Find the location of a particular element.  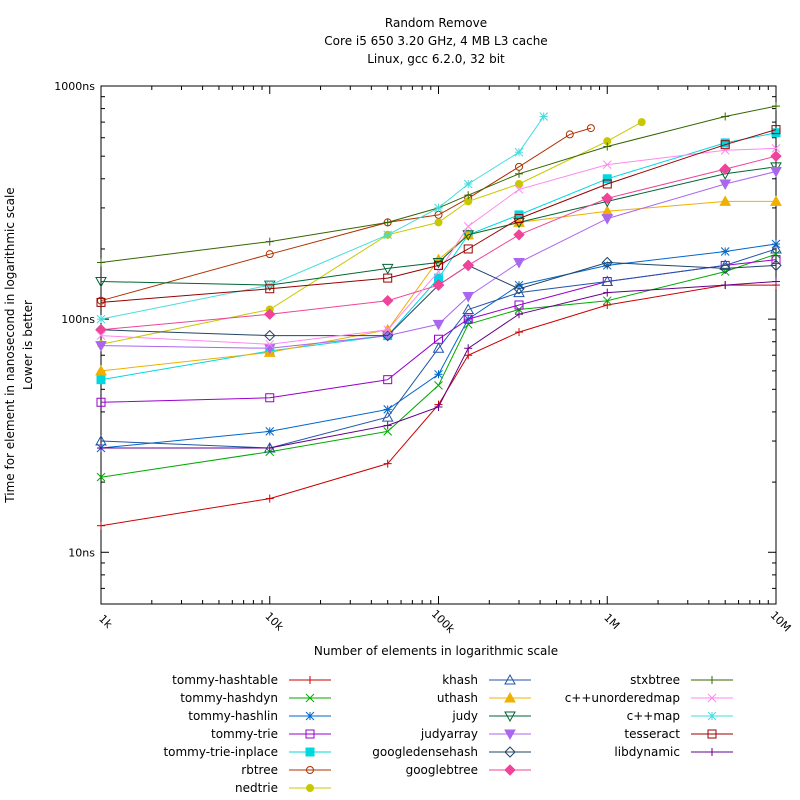

series-line-c-map is located at coordinates (322, 218).